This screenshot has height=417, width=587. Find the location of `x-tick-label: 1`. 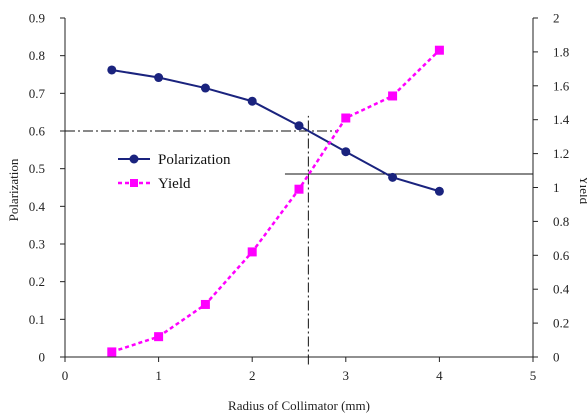

x-tick-label: 1 is located at coordinates (158, 375).